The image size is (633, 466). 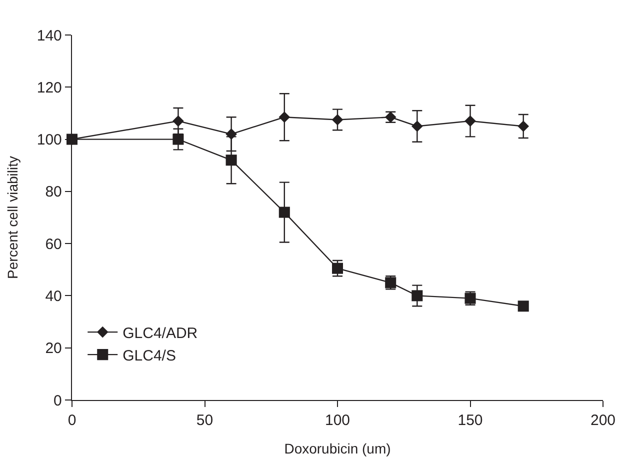 What do you see at coordinates (49, 140) in the screenshot?
I see `y-tick-label: 100` at bounding box center [49, 140].